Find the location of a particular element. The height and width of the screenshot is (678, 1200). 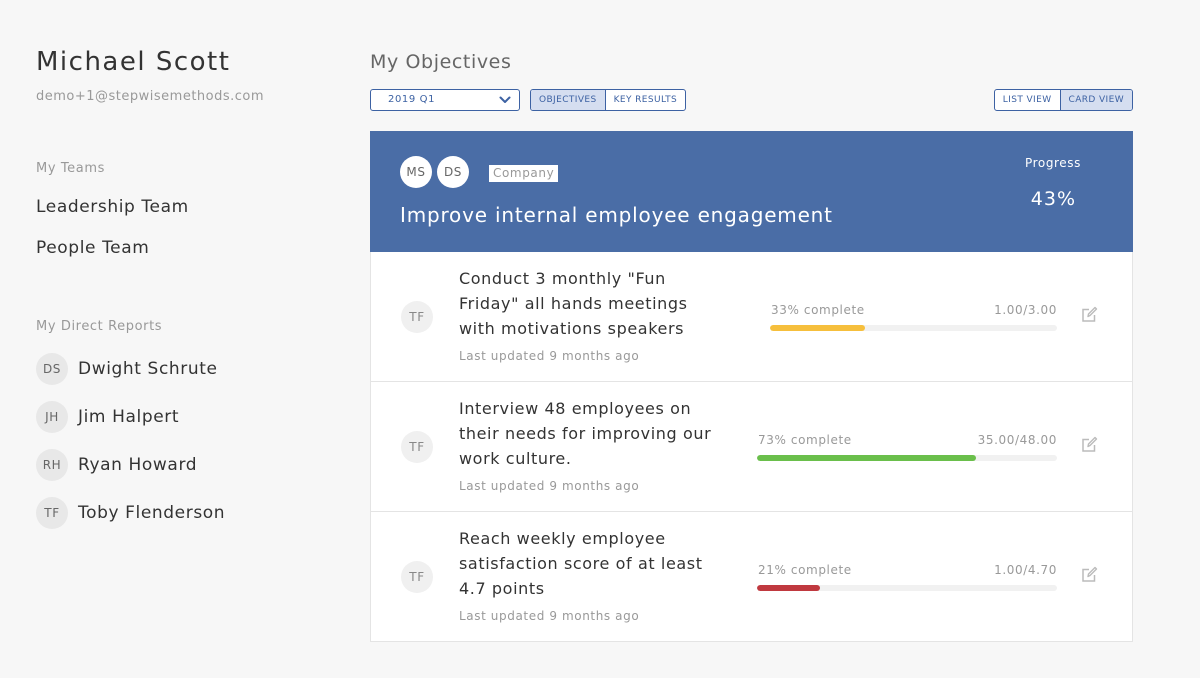

sidebar-item-toby-flenderson: TF Toby Flenderson is located at coordinates (130, 513).